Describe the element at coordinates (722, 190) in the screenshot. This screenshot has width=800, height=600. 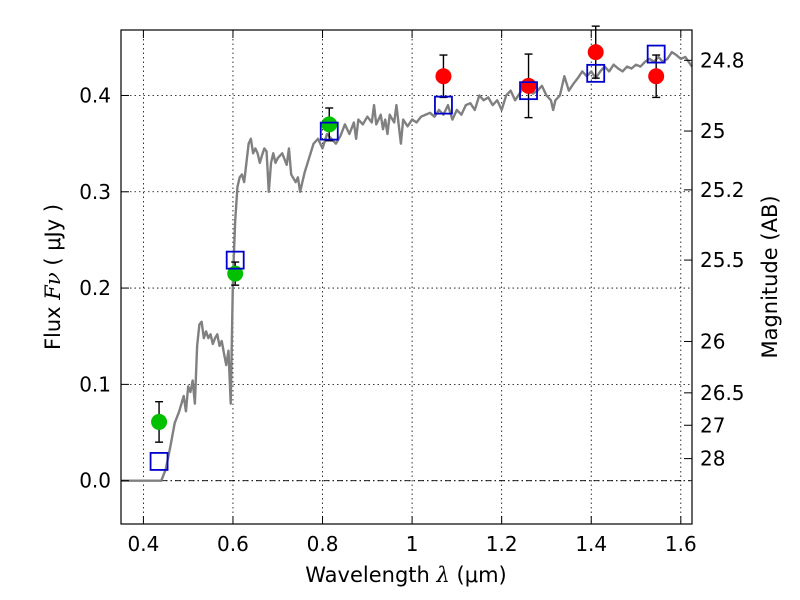
I see `right-tick-label: 25.2` at that location.